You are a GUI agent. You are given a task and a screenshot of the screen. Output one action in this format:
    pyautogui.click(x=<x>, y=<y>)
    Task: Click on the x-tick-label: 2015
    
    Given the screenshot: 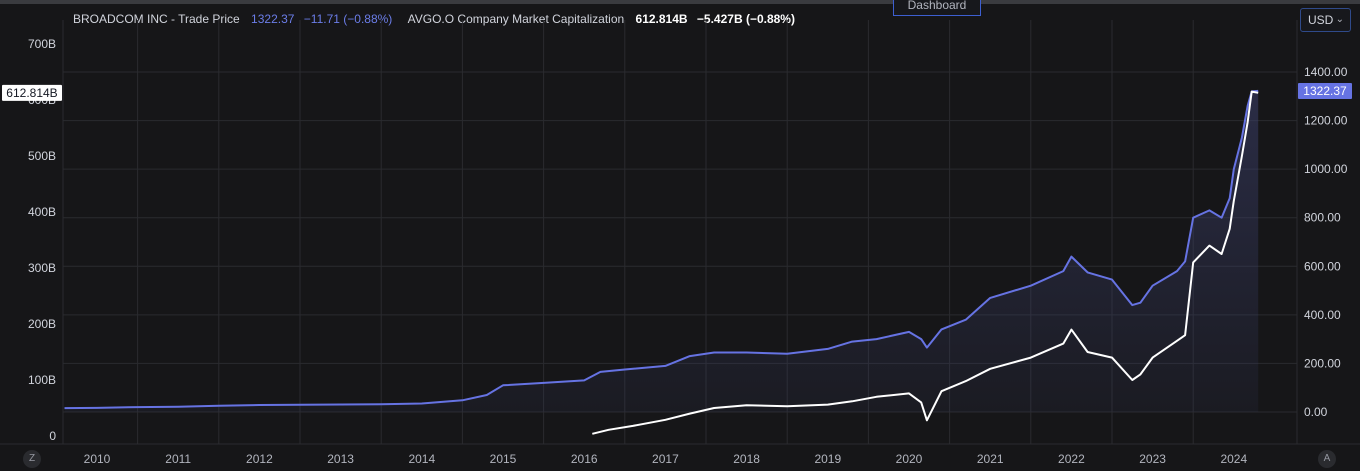 What is the action you would take?
    pyautogui.click(x=503, y=459)
    